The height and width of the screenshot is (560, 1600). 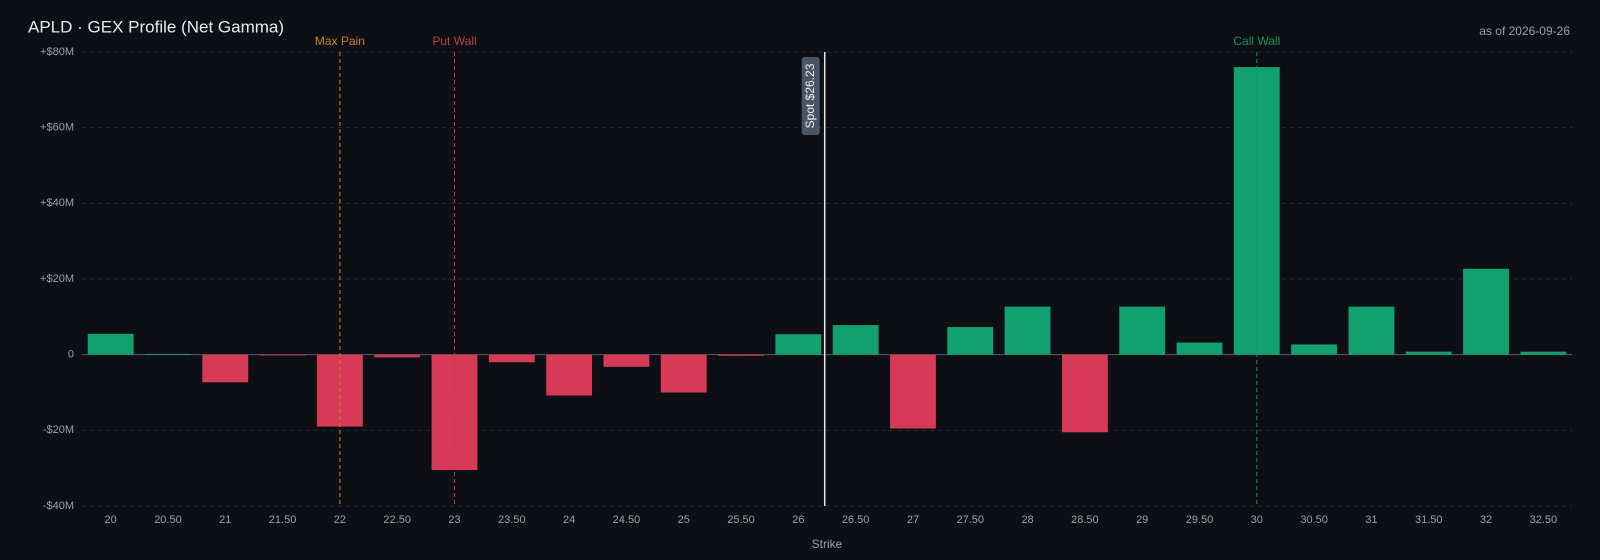 What do you see at coordinates (57, 279) in the screenshot?
I see `y-tick-label: +$20M` at bounding box center [57, 279].